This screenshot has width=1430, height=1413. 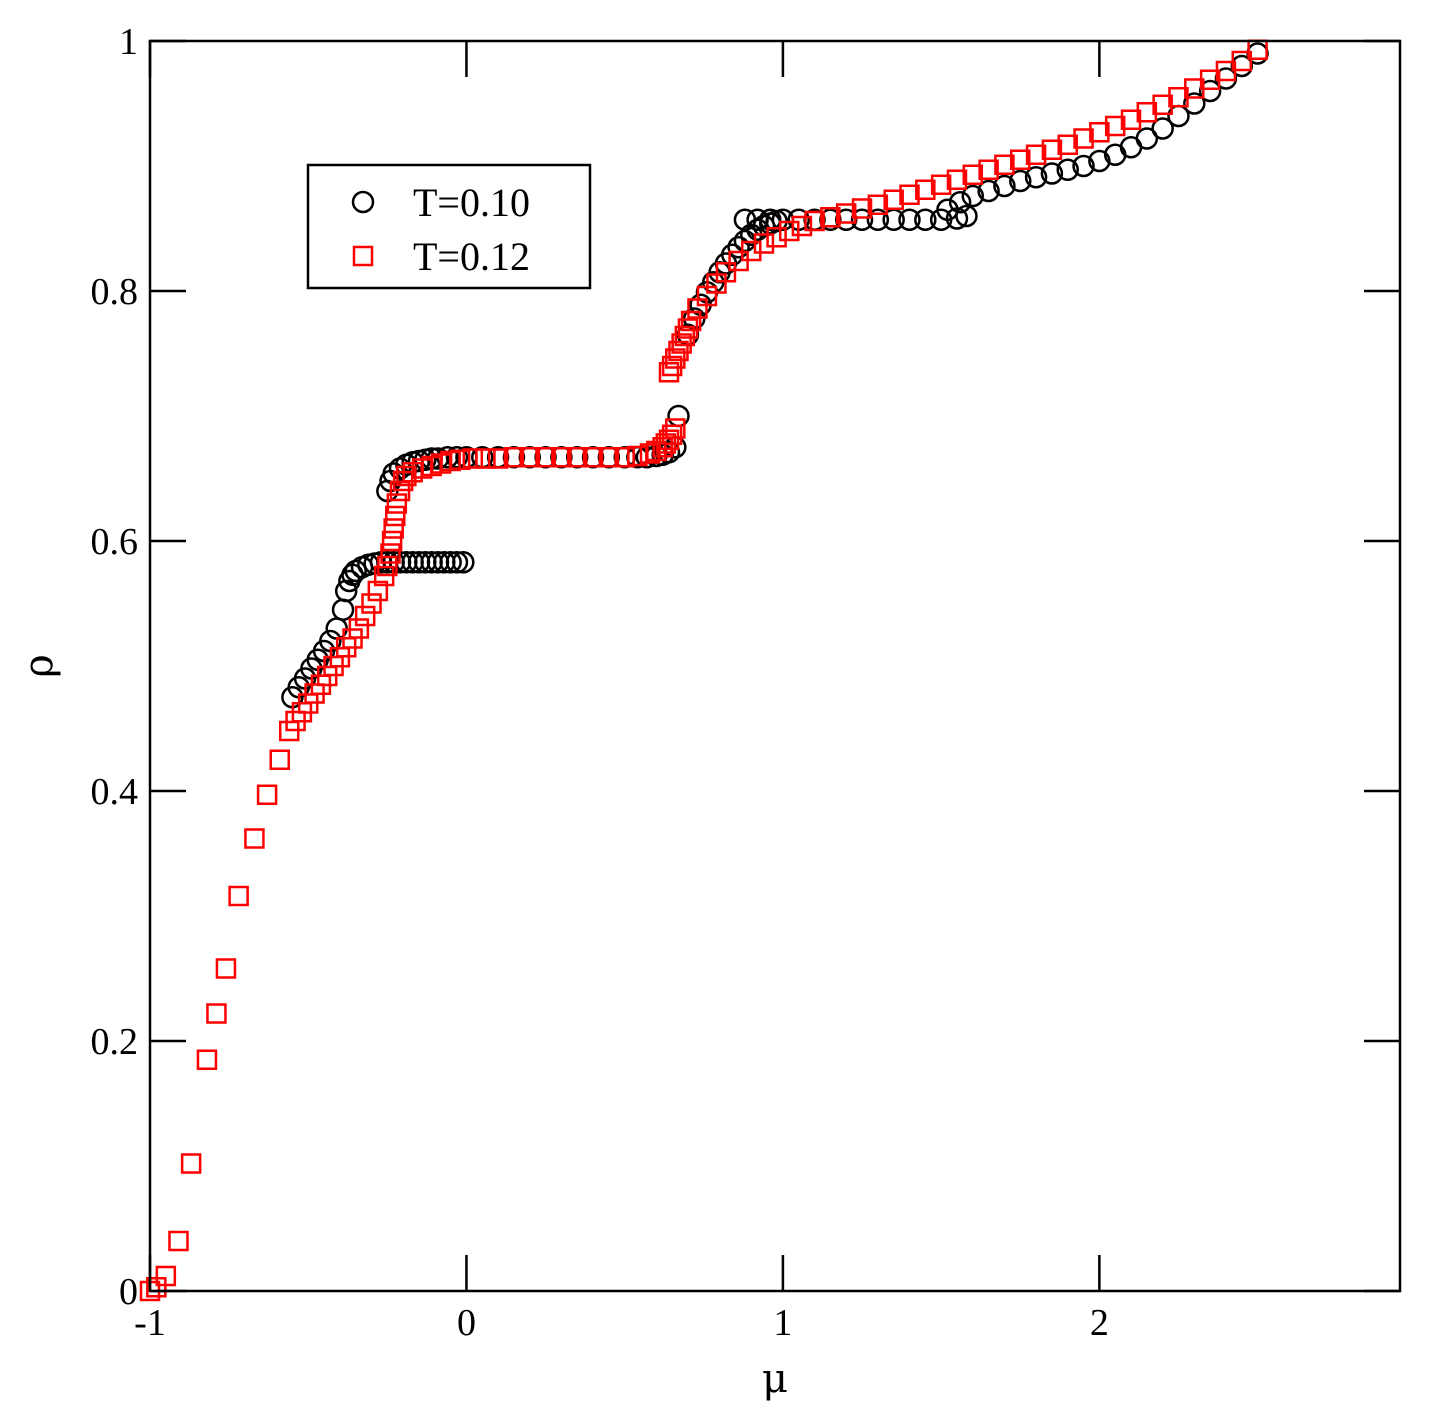 What do you see at coordinates (115, 292) in the screenshot?
I see `y-tick-label: 0.8` at bounding box center [115, 292].